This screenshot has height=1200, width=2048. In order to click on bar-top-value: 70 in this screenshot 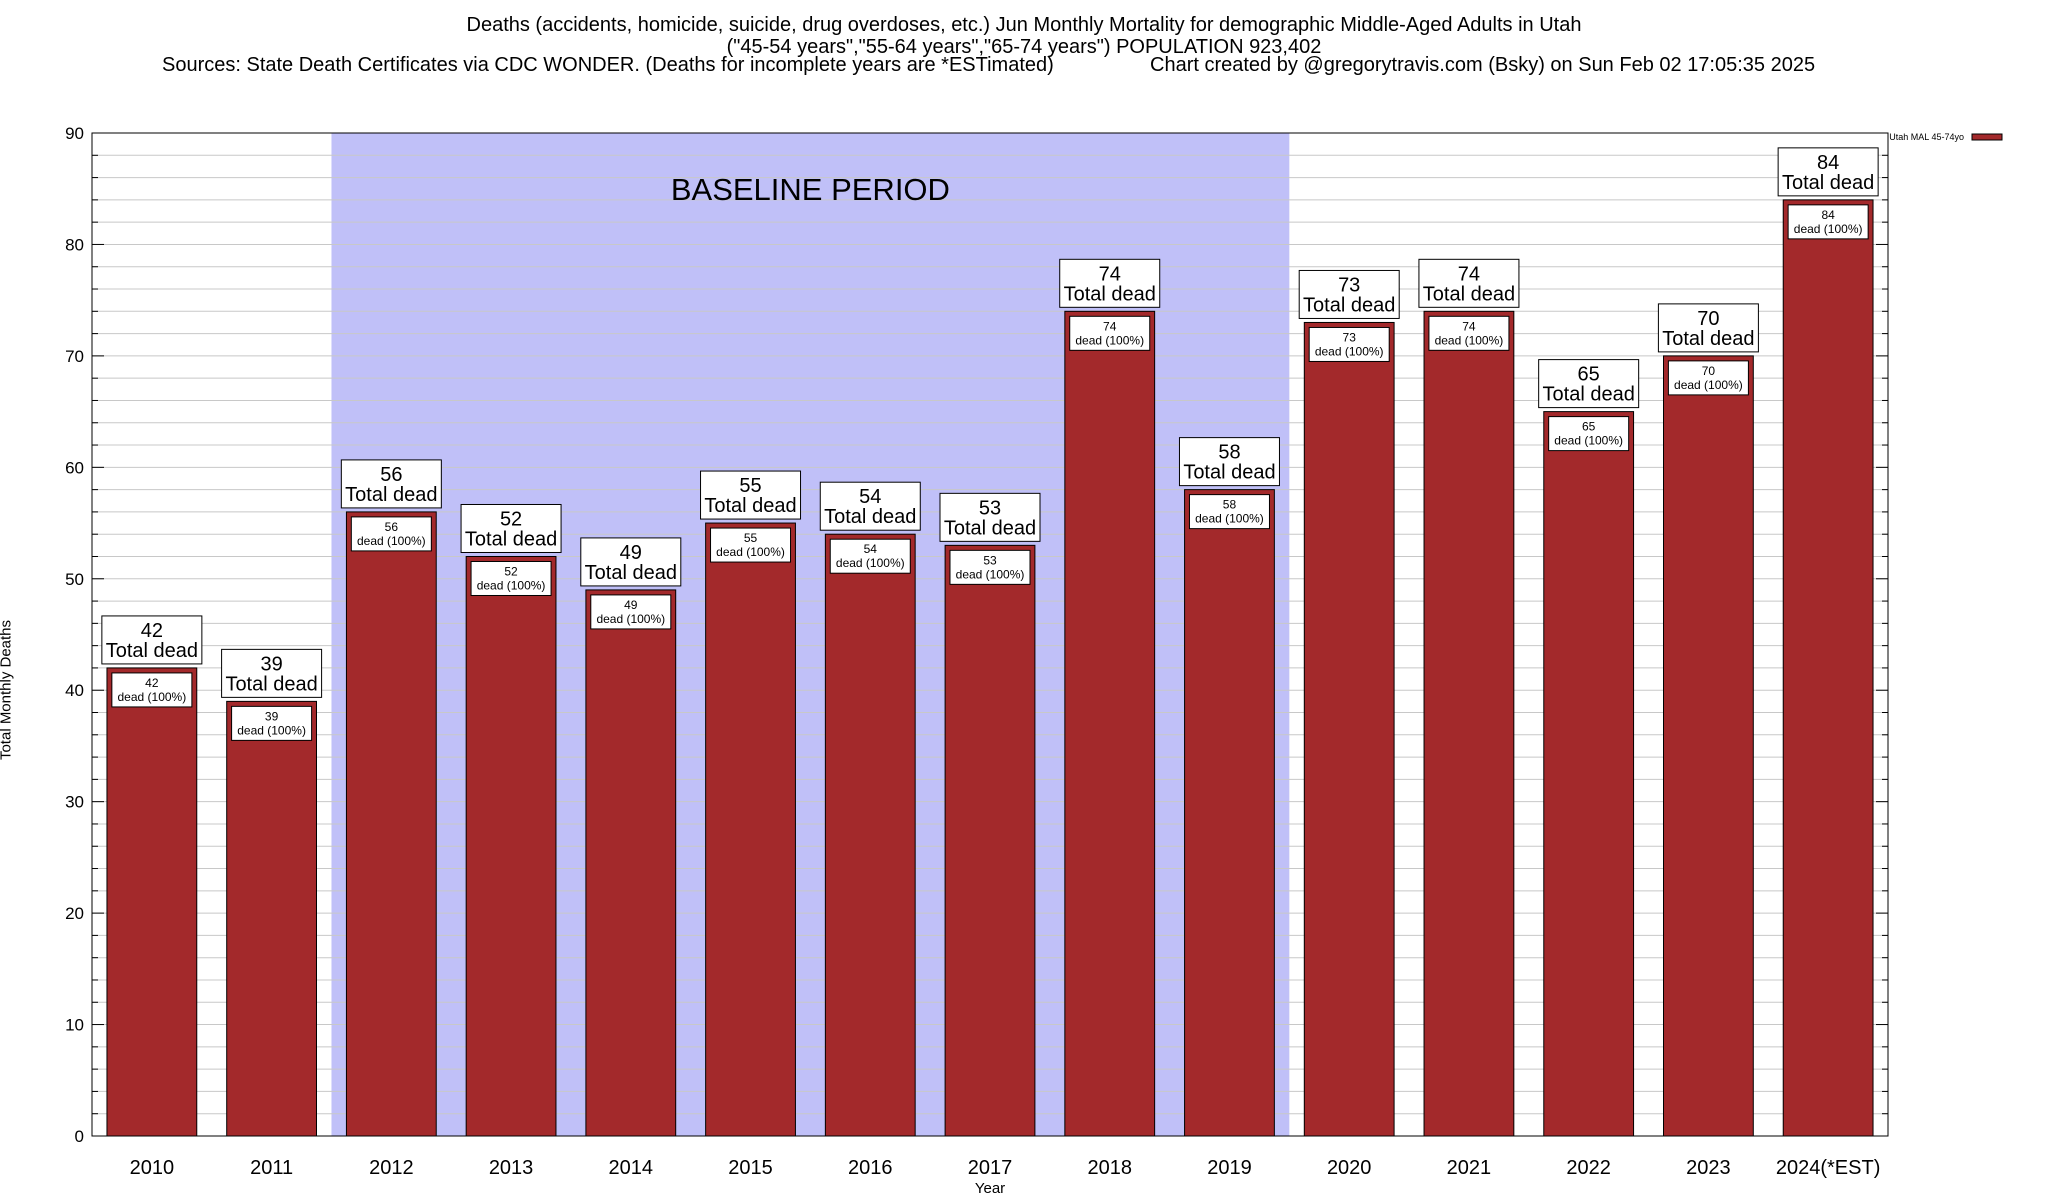, I will do `click(1708, 319)`.